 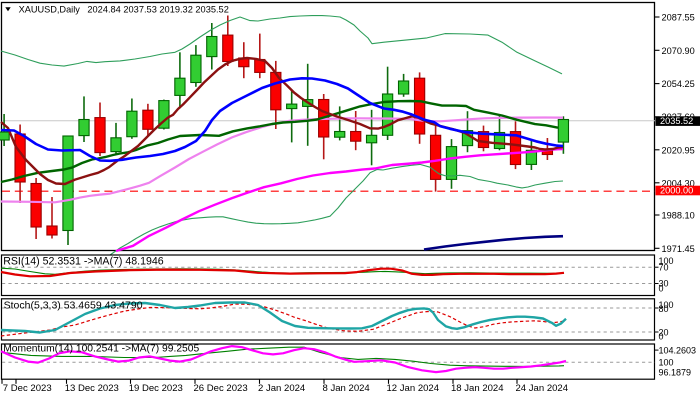 I want to click on svg-text:2024.84 2037.53 2019.32 2035.5: 2024.84 2037.53 2019.32 2035.52, so click(x=157, y=10).